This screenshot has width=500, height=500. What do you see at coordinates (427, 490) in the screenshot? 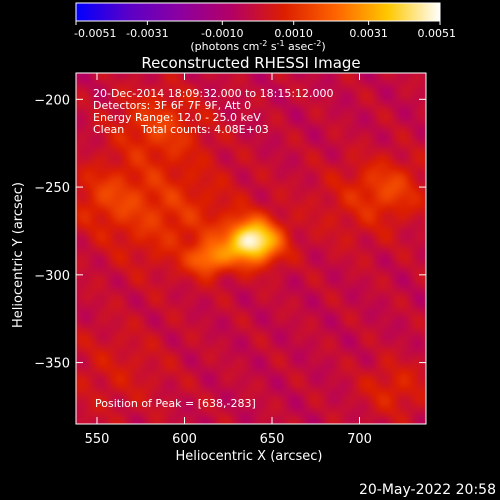
I see `timestamp: 20-May-2022 20:58` at bounding box center [427, 490].